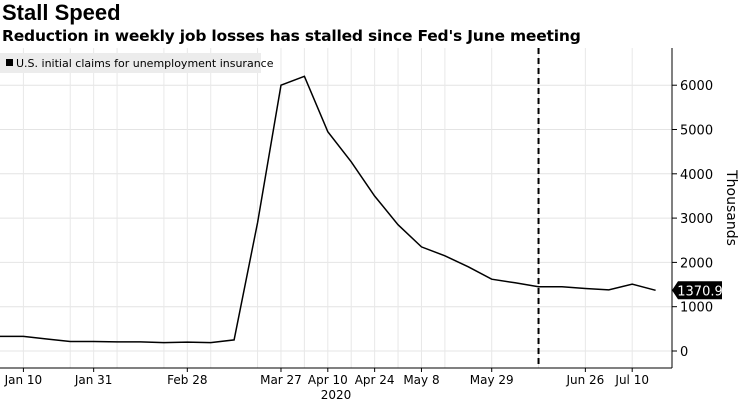  I want to click on y-tick-label: 0, so click(684, 352).